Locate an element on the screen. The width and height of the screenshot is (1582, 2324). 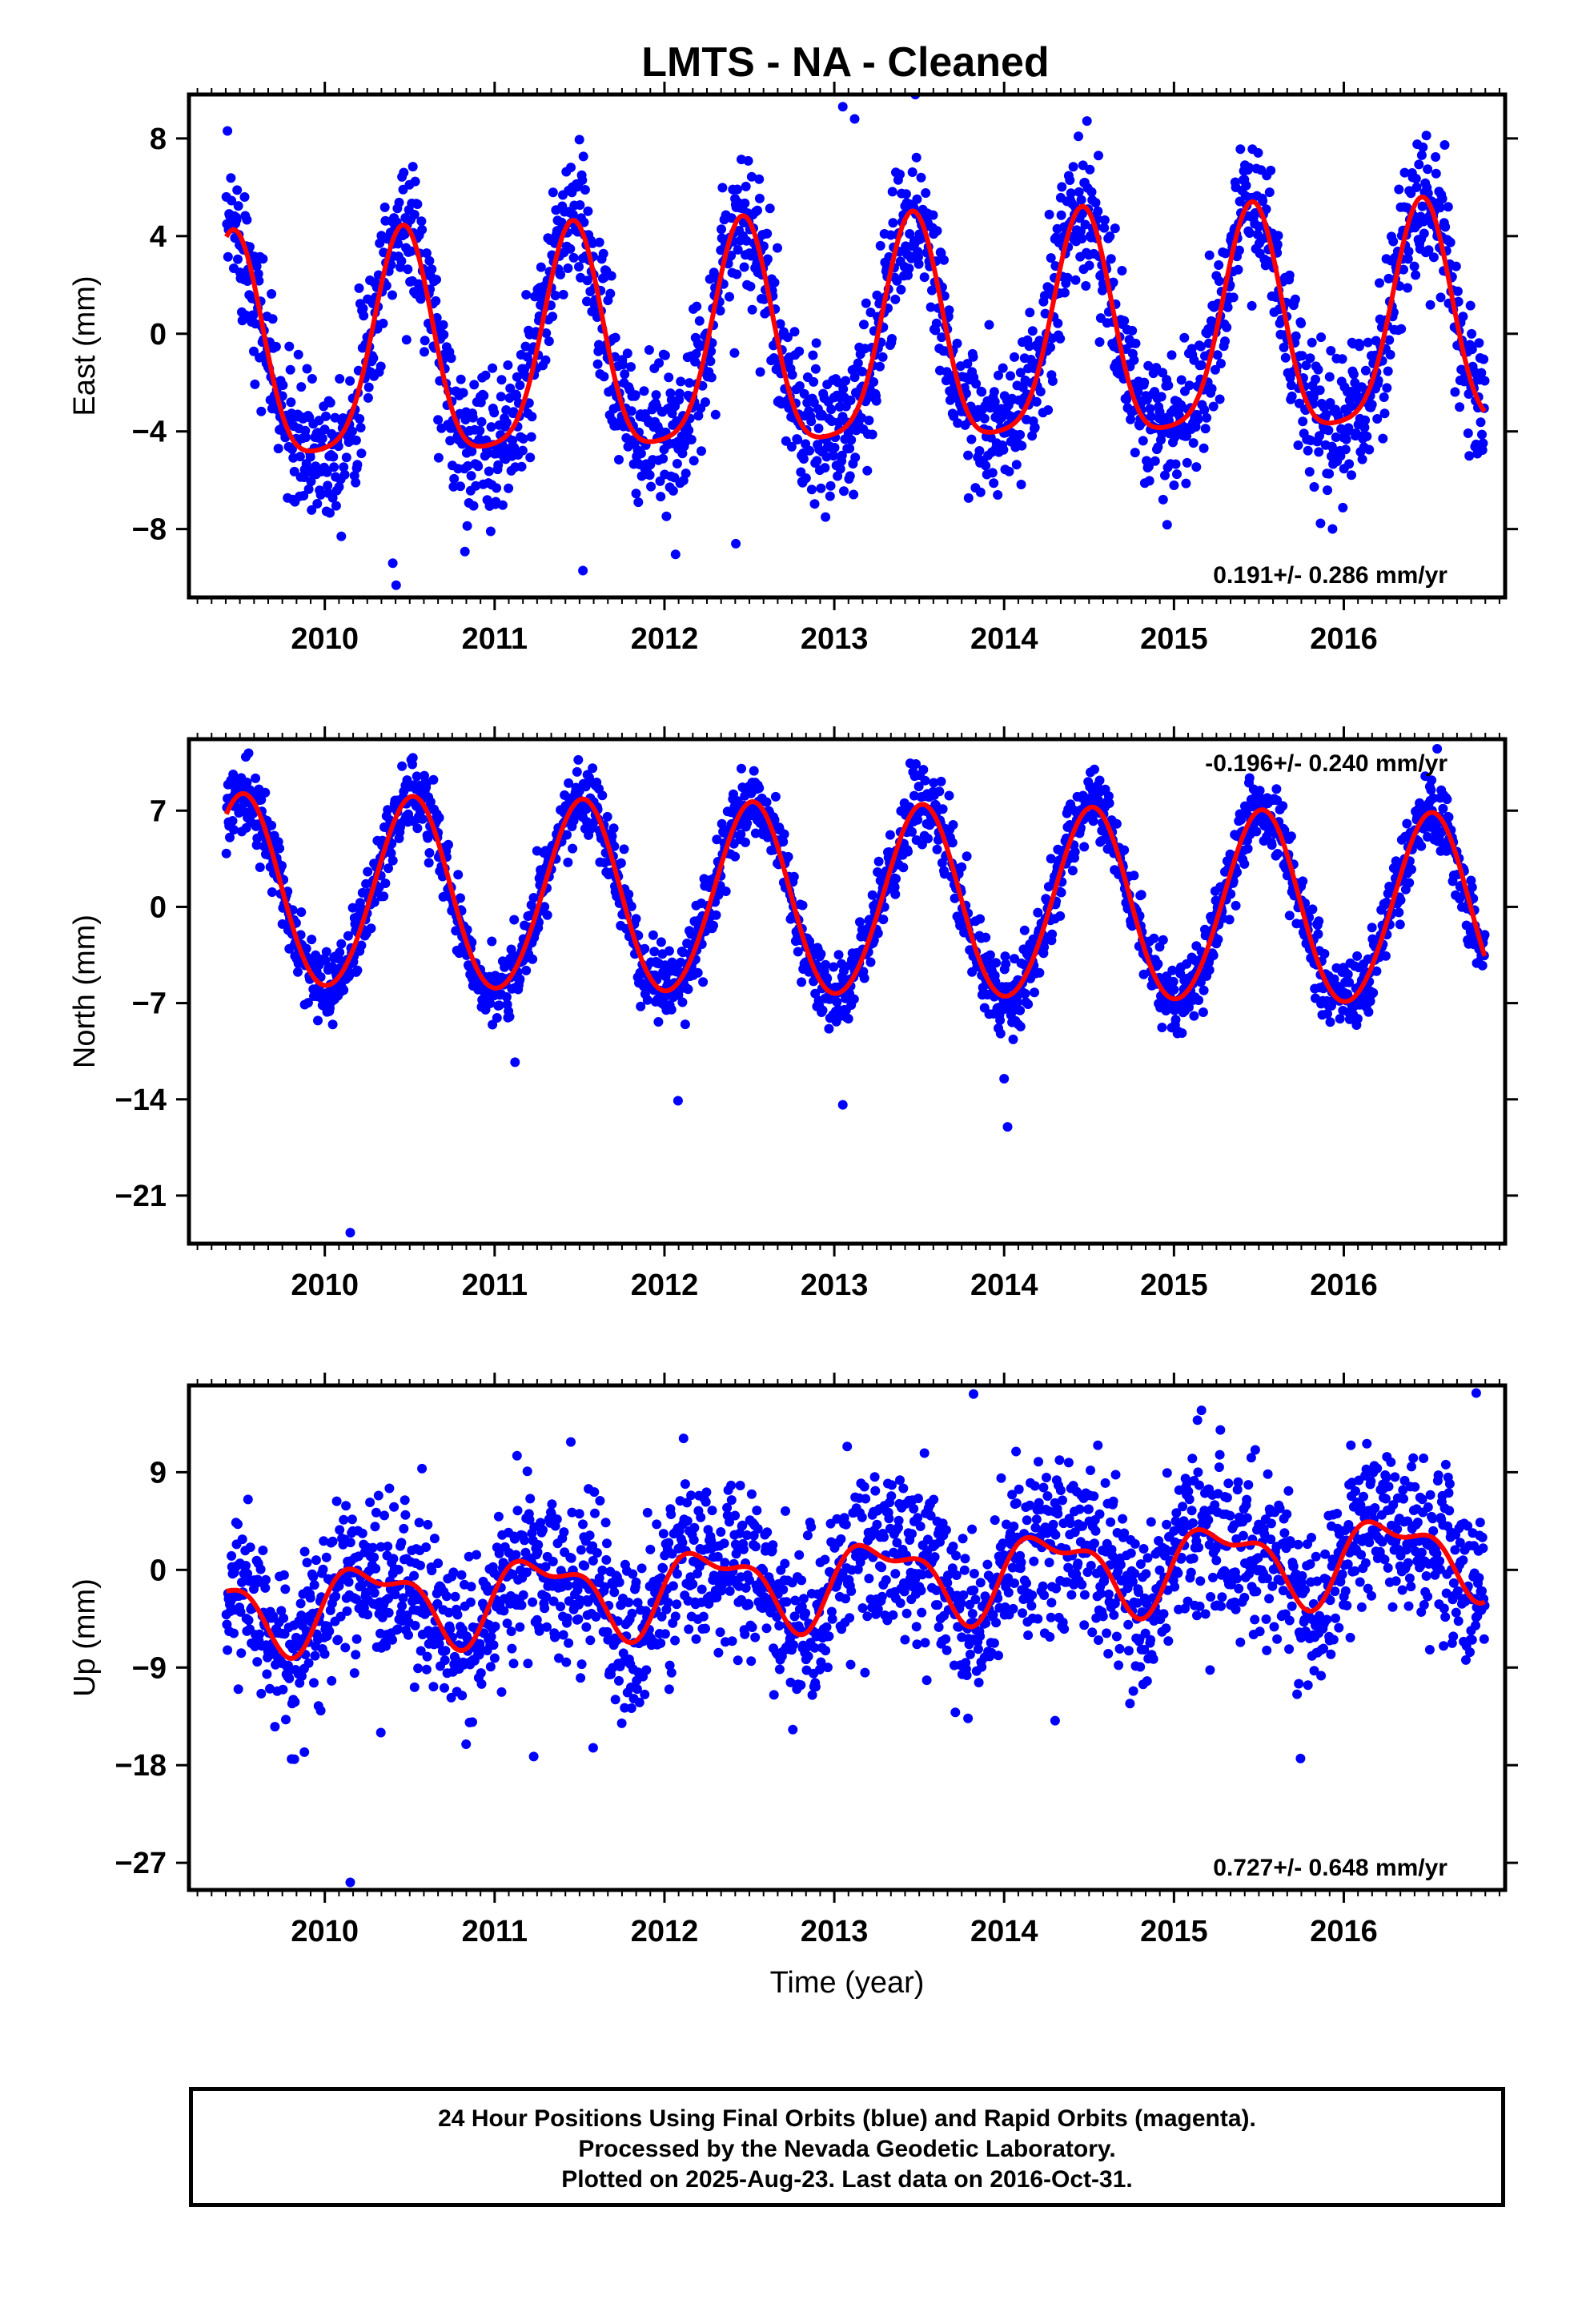
y-tick-label: −7 is located at coordinates (149, 1004).